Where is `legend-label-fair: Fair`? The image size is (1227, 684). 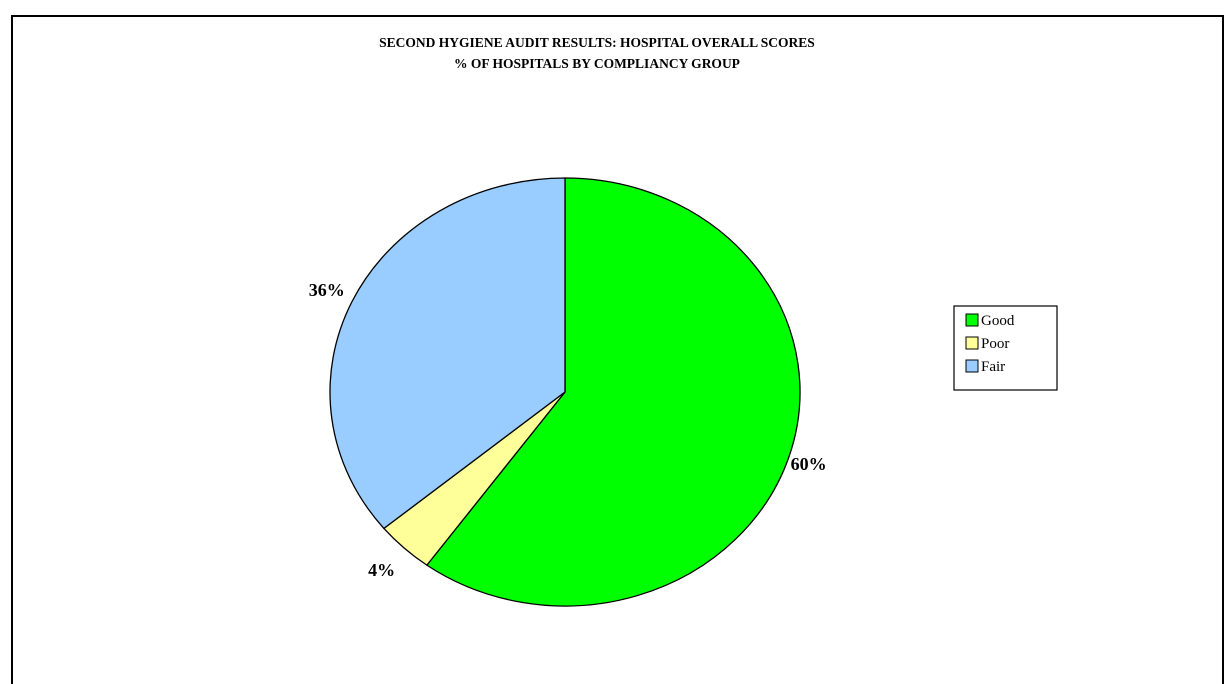 legend-label-fair: Fair is located at coordinates (993, 367).